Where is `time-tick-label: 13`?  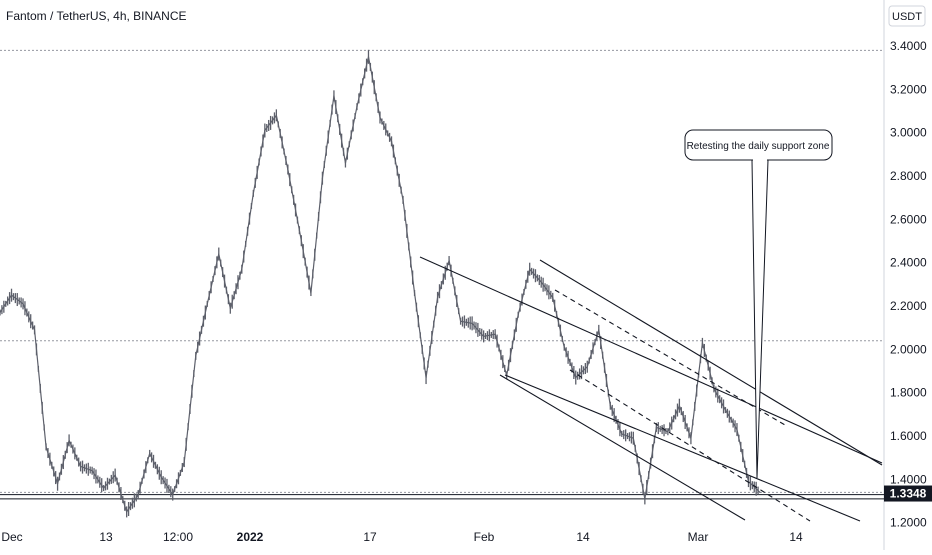
time-tick-label: 13 is located at coordinates (106, 537).